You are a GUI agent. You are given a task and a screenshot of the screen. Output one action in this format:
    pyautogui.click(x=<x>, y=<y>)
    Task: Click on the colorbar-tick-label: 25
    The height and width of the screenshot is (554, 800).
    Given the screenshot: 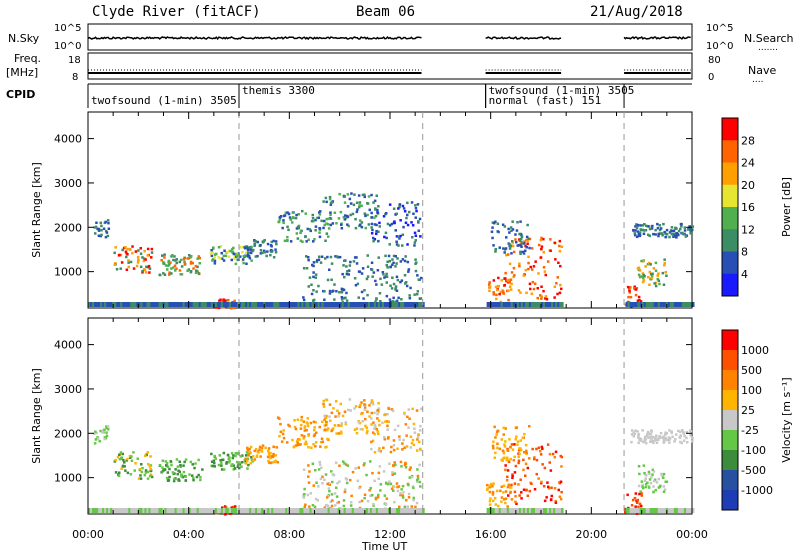 What is the action you would take?
    pyautogui.click(x=748, y=410)
    